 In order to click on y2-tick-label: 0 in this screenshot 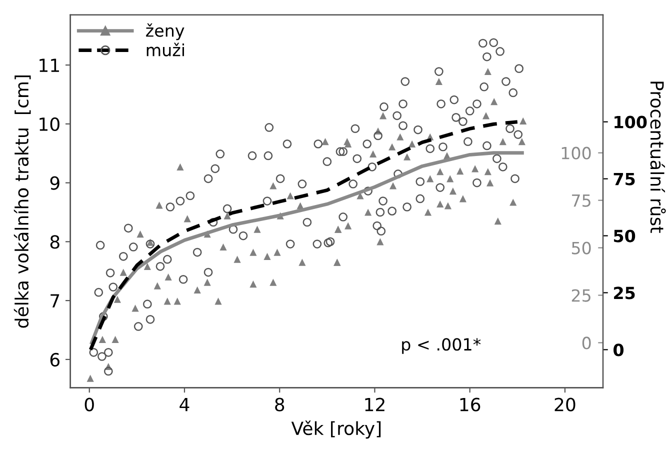, I will do `click(586, 343)`.